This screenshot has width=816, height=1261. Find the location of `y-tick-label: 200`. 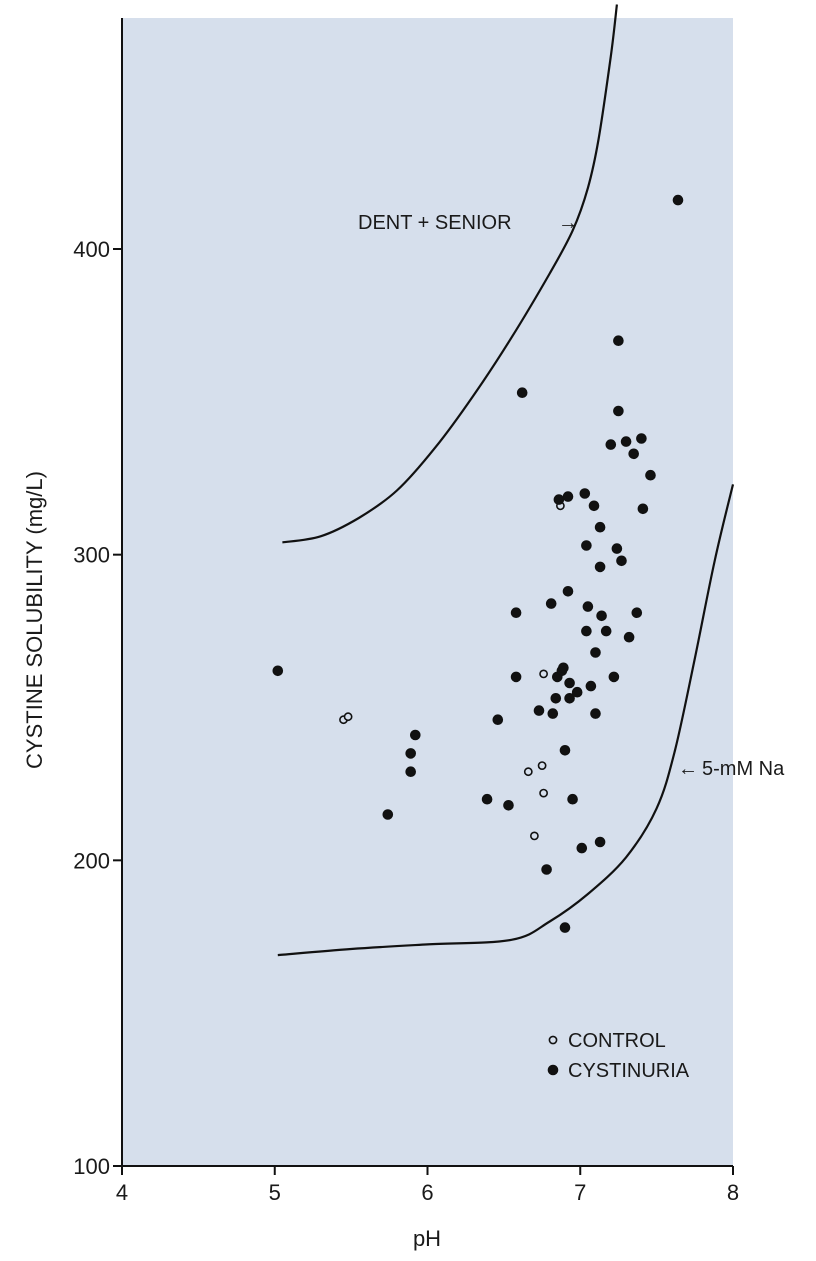

y-tick-label: 200 is located at coordinates (91, 860).